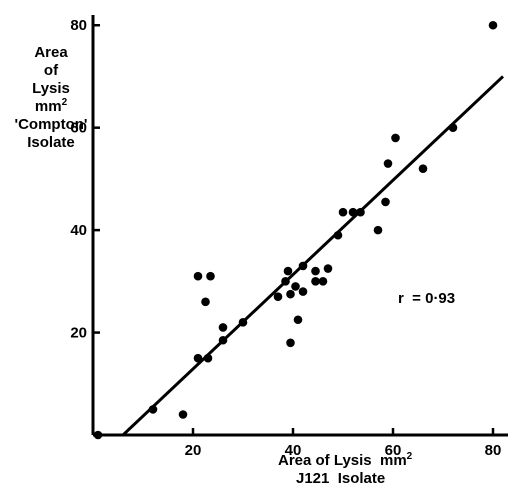 The image size is (520, 488). Describe the element at coordinates (51, 124) in the screenshot. I see `y-label-line-5: 'Compton'` at that location.